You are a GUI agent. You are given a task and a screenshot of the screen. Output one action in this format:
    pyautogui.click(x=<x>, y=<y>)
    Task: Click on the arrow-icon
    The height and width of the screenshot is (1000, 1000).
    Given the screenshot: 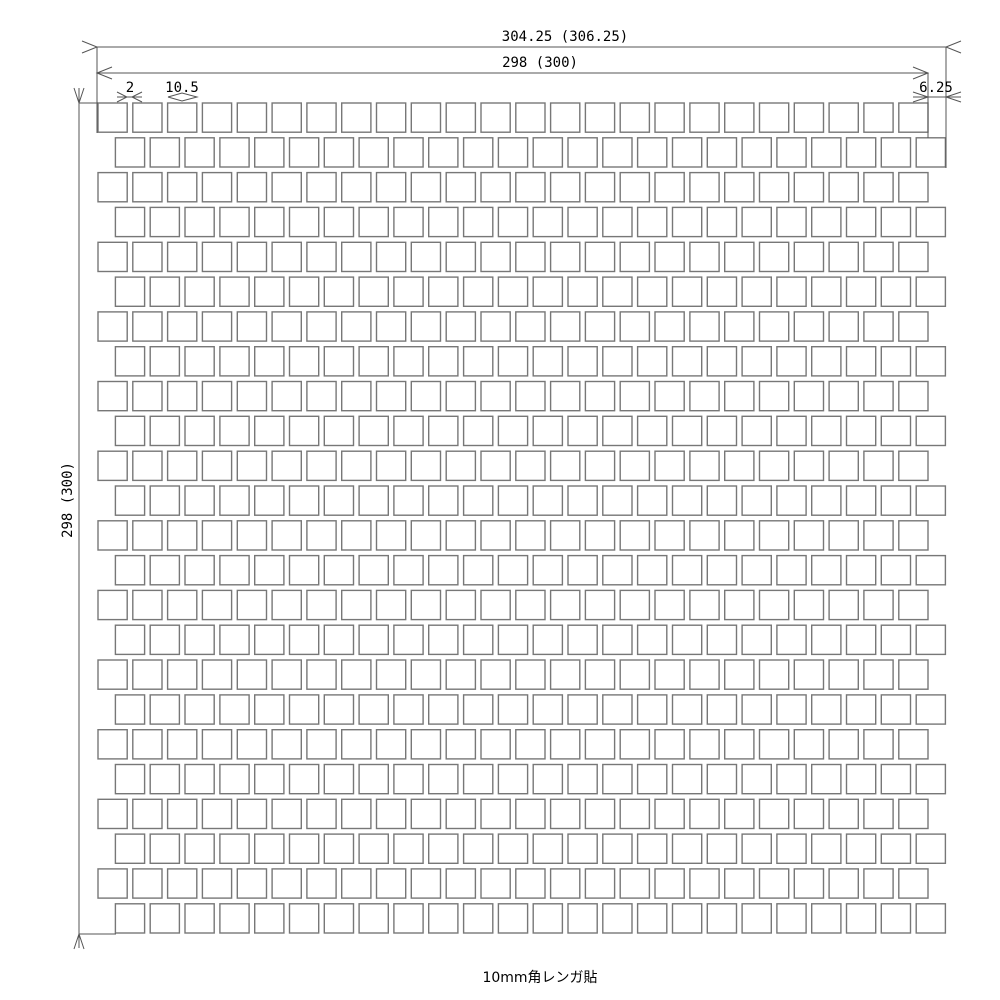 What is the action you would take?
    pyautogui.click(x=921, y=97)
    